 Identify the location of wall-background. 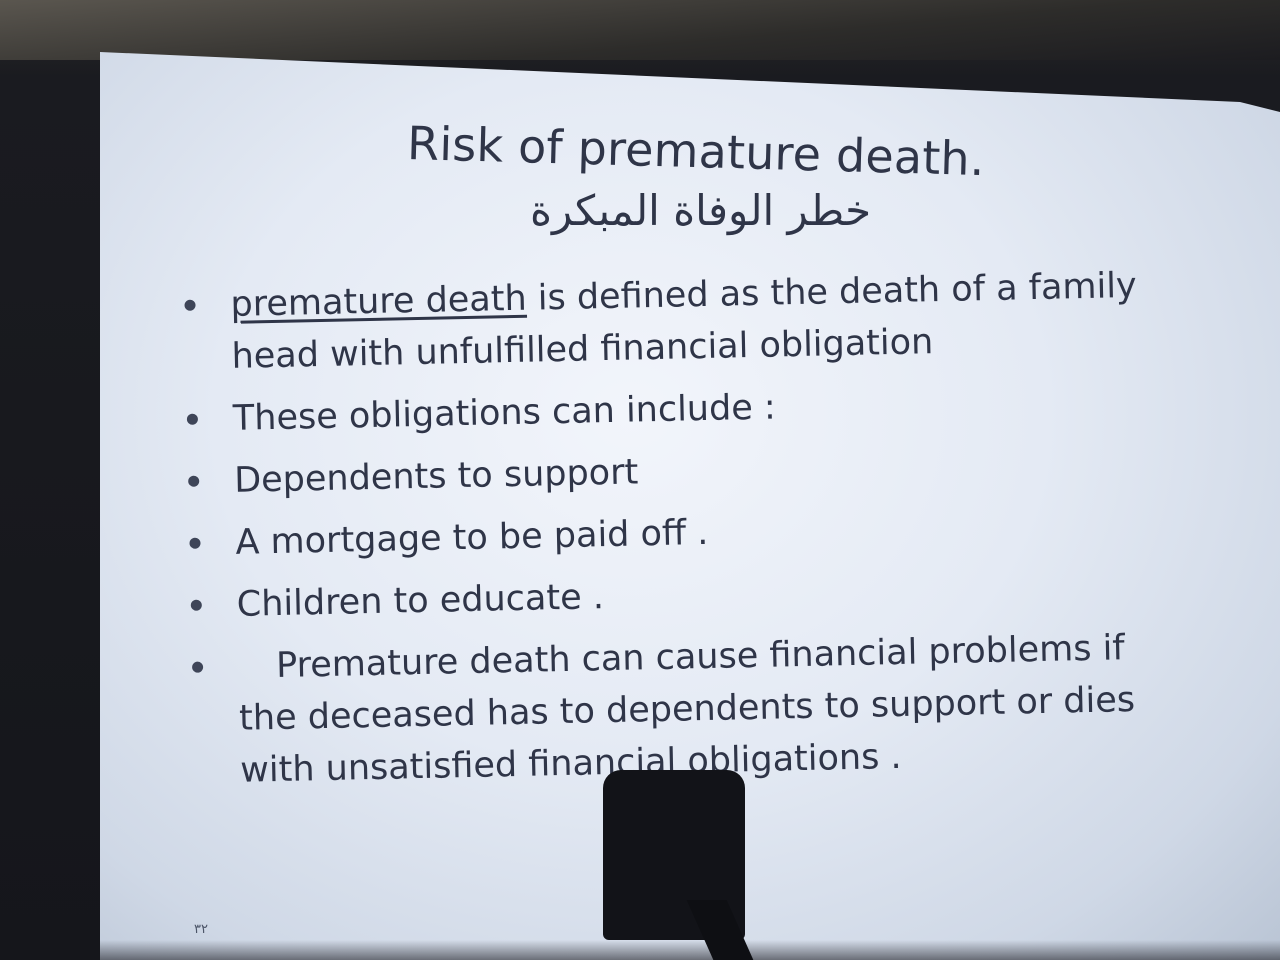
(640, 30).